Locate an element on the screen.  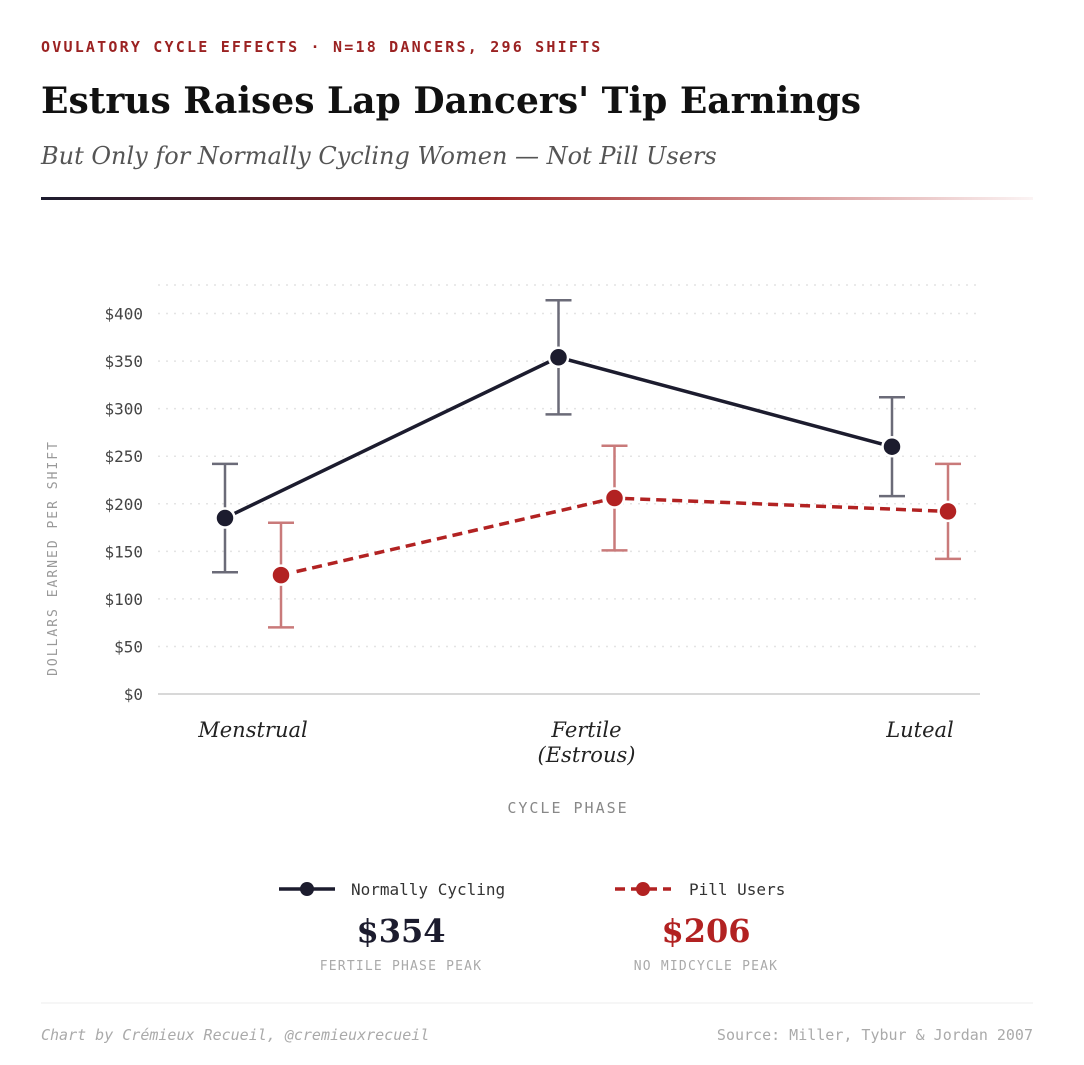
y-tick-label: $400 is located at coordinates (123, 314).